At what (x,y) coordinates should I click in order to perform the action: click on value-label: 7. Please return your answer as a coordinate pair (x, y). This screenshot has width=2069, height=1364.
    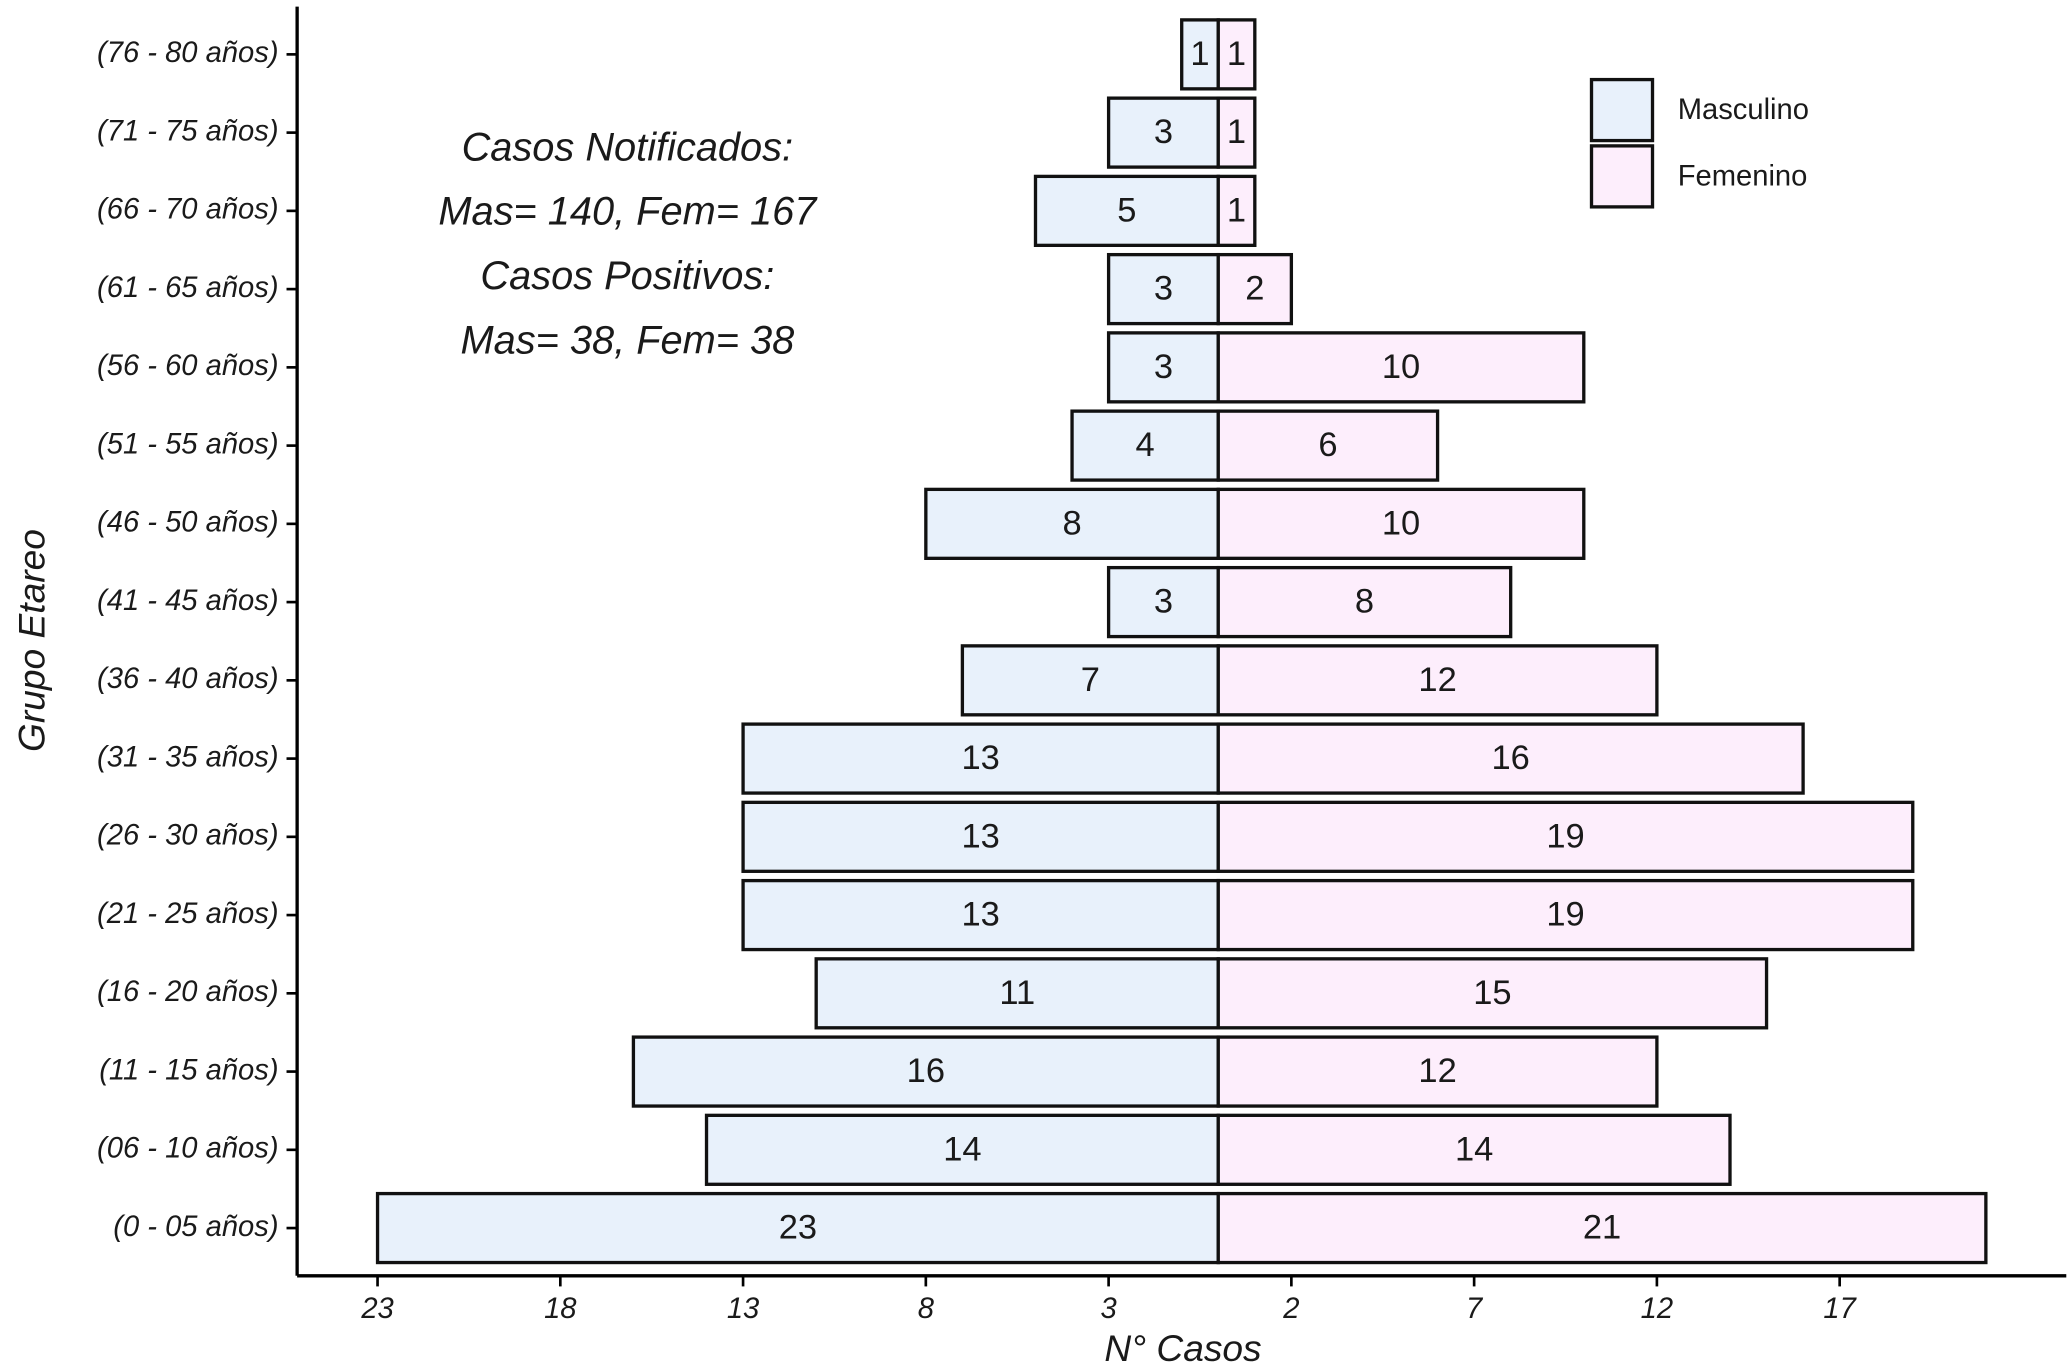
    Looking at the image, I should click on (1090, 680).